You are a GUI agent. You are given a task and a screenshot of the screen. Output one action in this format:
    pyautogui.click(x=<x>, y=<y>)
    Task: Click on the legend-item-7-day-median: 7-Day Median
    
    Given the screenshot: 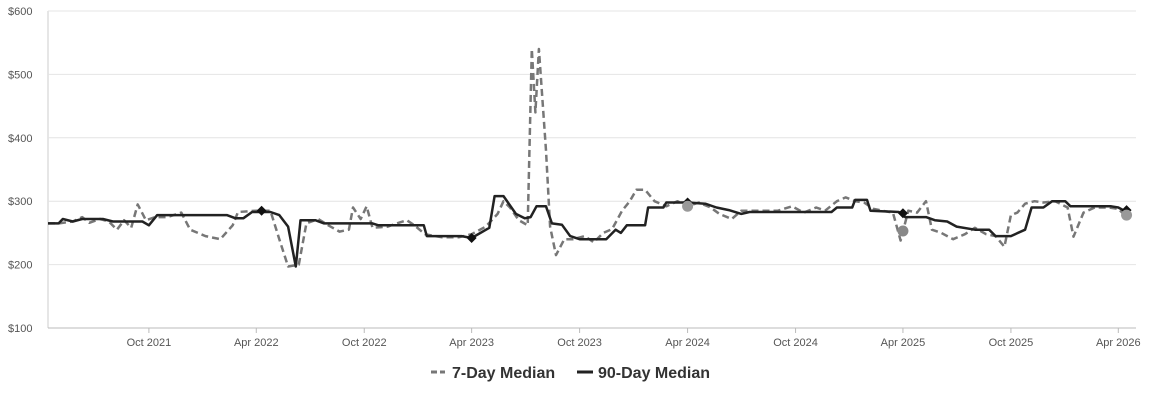 What is the action you would take?
    pyautogui.click(x=493, y=373)
    